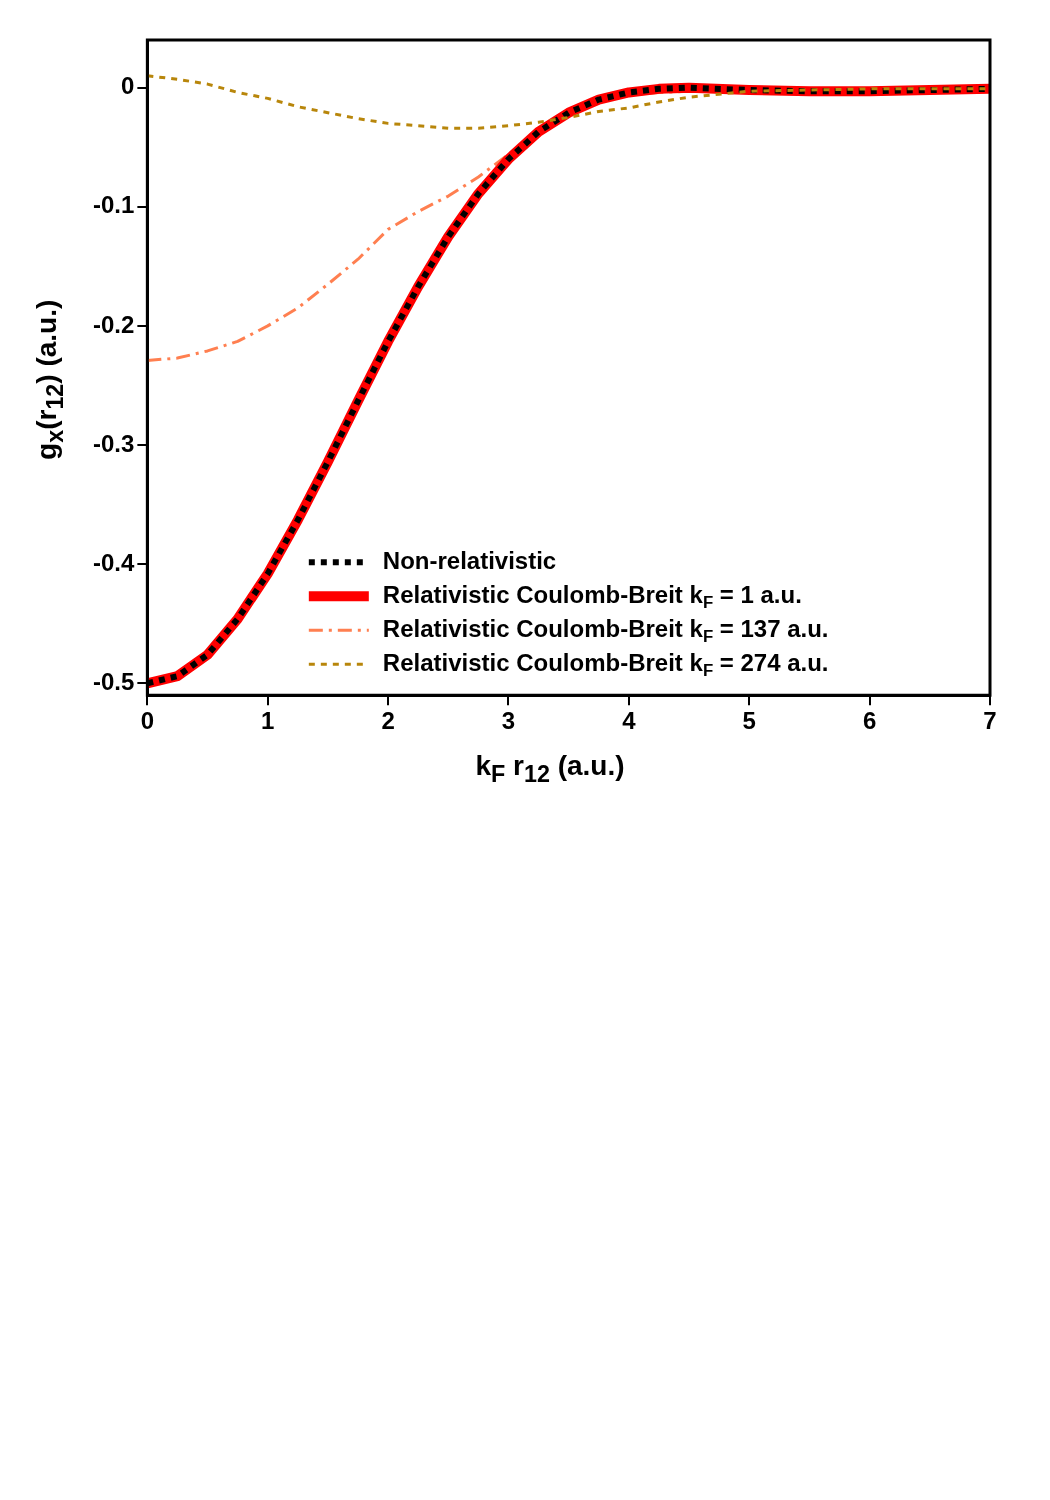 This screenshot has height=1500, width=1050. What do you see at coordinates (990, 721) in the screenshot?
I see `x-tick-label: 7` at bounding box center [990, 721].